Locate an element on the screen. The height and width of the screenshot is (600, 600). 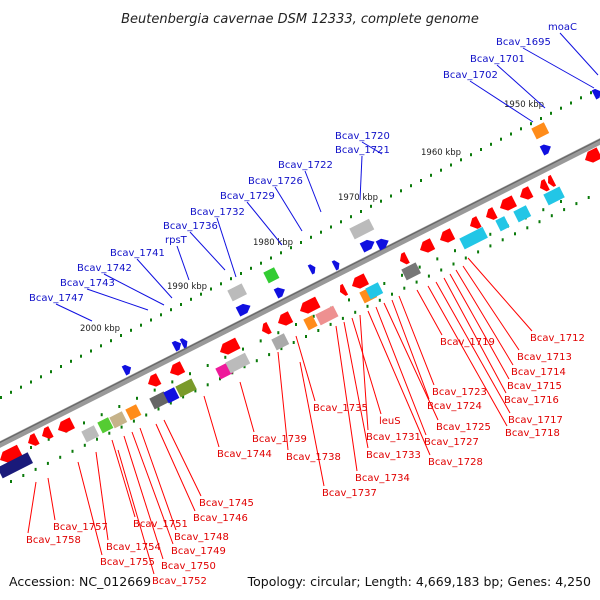
reverse-gene-label: Bcav_1739 is located at coordinates (279, 439).